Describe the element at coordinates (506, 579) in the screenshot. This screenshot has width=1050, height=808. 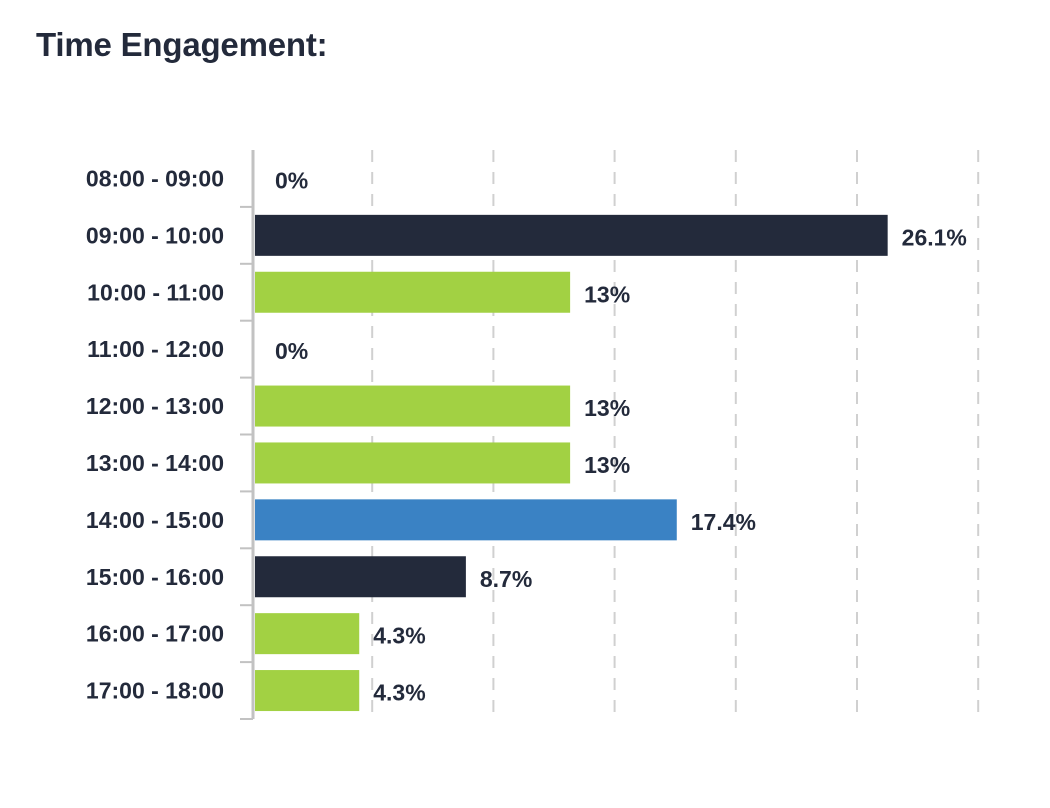
I see `value-label: 8.7%` at that location.